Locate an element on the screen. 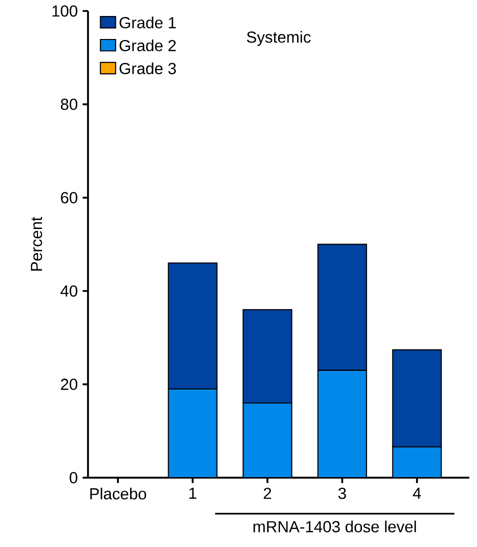 The width and height of the screenshot is (477, 547). x-axis-title: mRNA-1403 dose level is located at coordinates (335, 526).